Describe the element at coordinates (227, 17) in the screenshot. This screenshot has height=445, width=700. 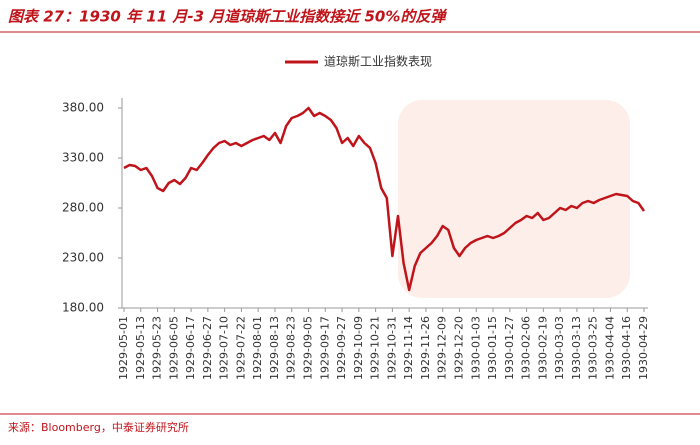
I see `chart-title: 图表 27：1930 年 11 月-3 月道琼斯工业指数接近 50%的反弹` at that location.